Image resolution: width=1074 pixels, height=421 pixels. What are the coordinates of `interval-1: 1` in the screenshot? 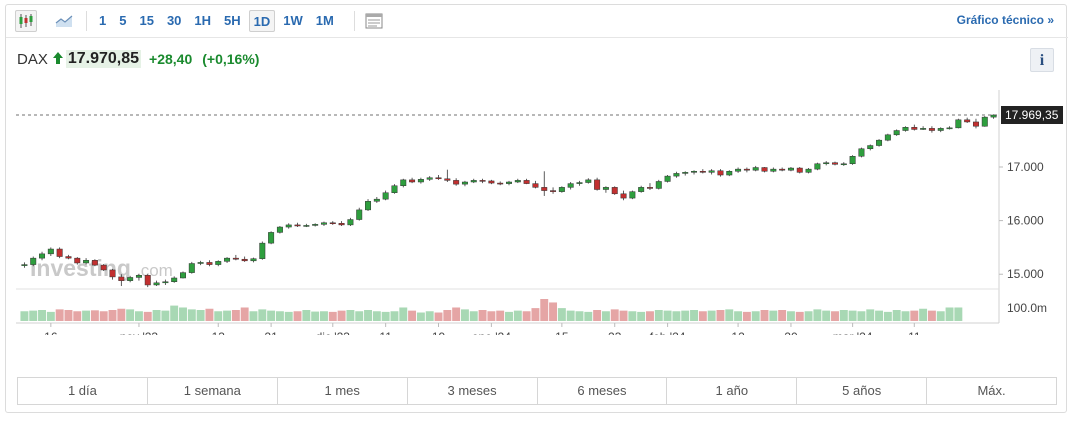 It's located at (103, 20).